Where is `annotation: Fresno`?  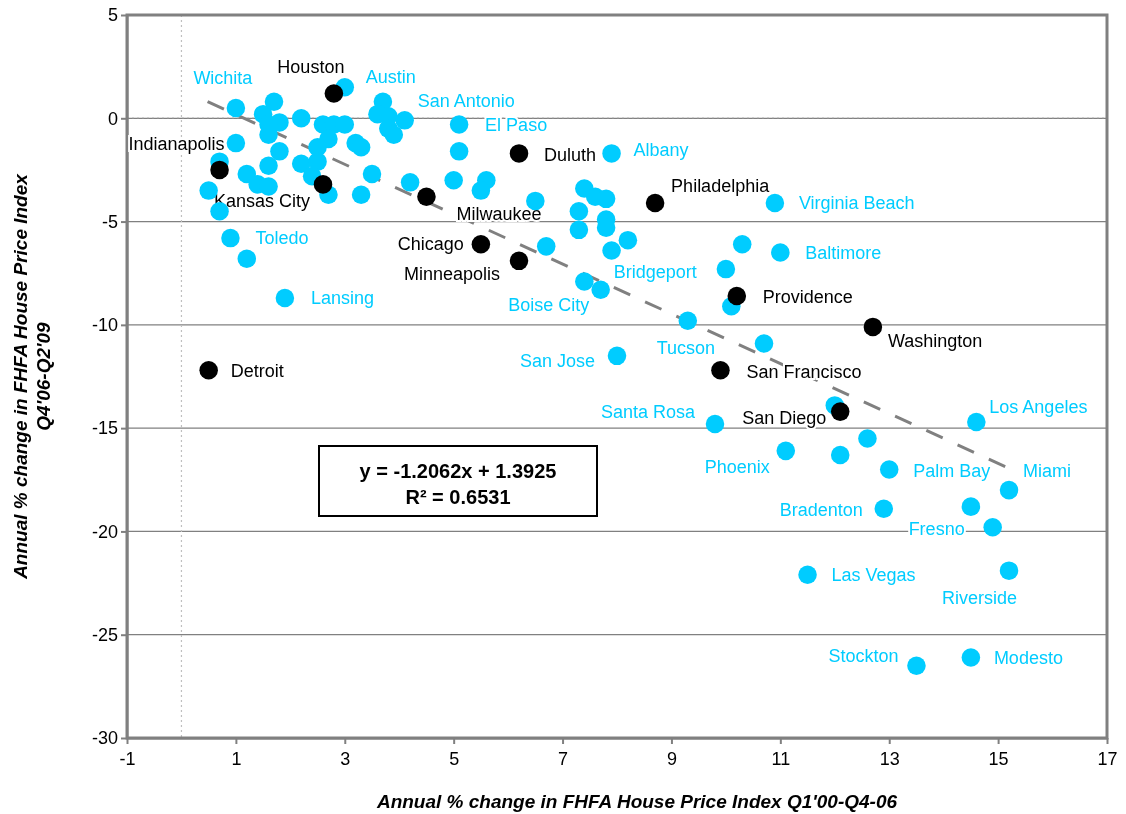
annotation: Fresno is located at coordinates (936, 528).